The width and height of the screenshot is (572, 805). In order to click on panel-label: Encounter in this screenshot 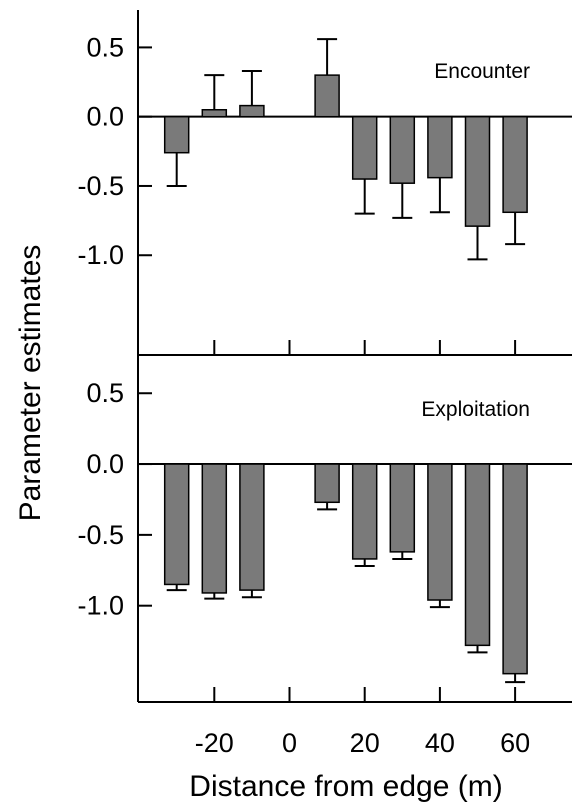, I will do `click(482, 71)`.